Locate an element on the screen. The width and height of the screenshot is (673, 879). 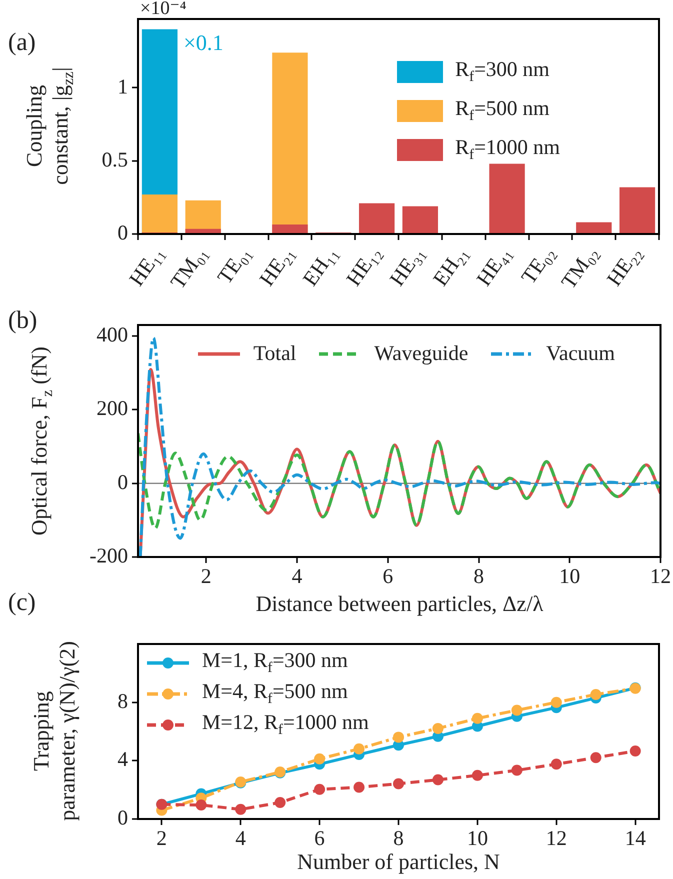
y-tick-label: 8 is located at coordinates (123, 700).